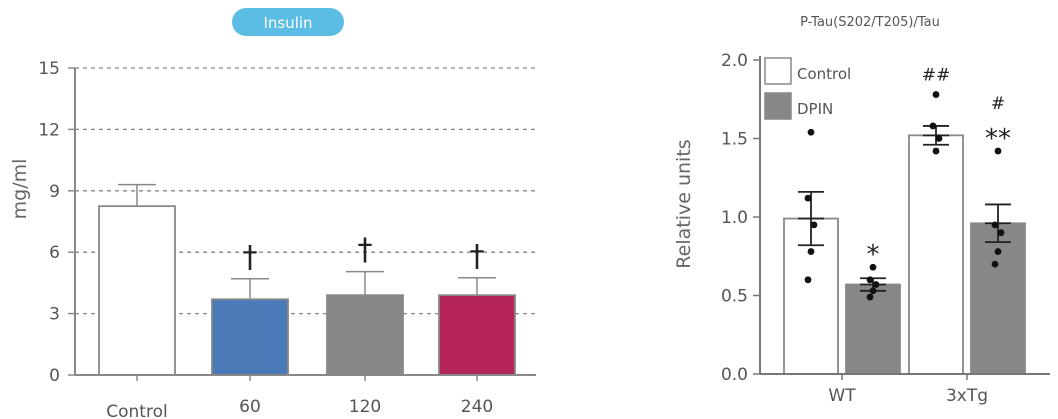 Image resolution: width=1058 pixels, height=419 pixels. What do you see at coordinates (54, 315) in the screenshot?
I see `y-tick-label: 3` at bounding box center [54, 315].